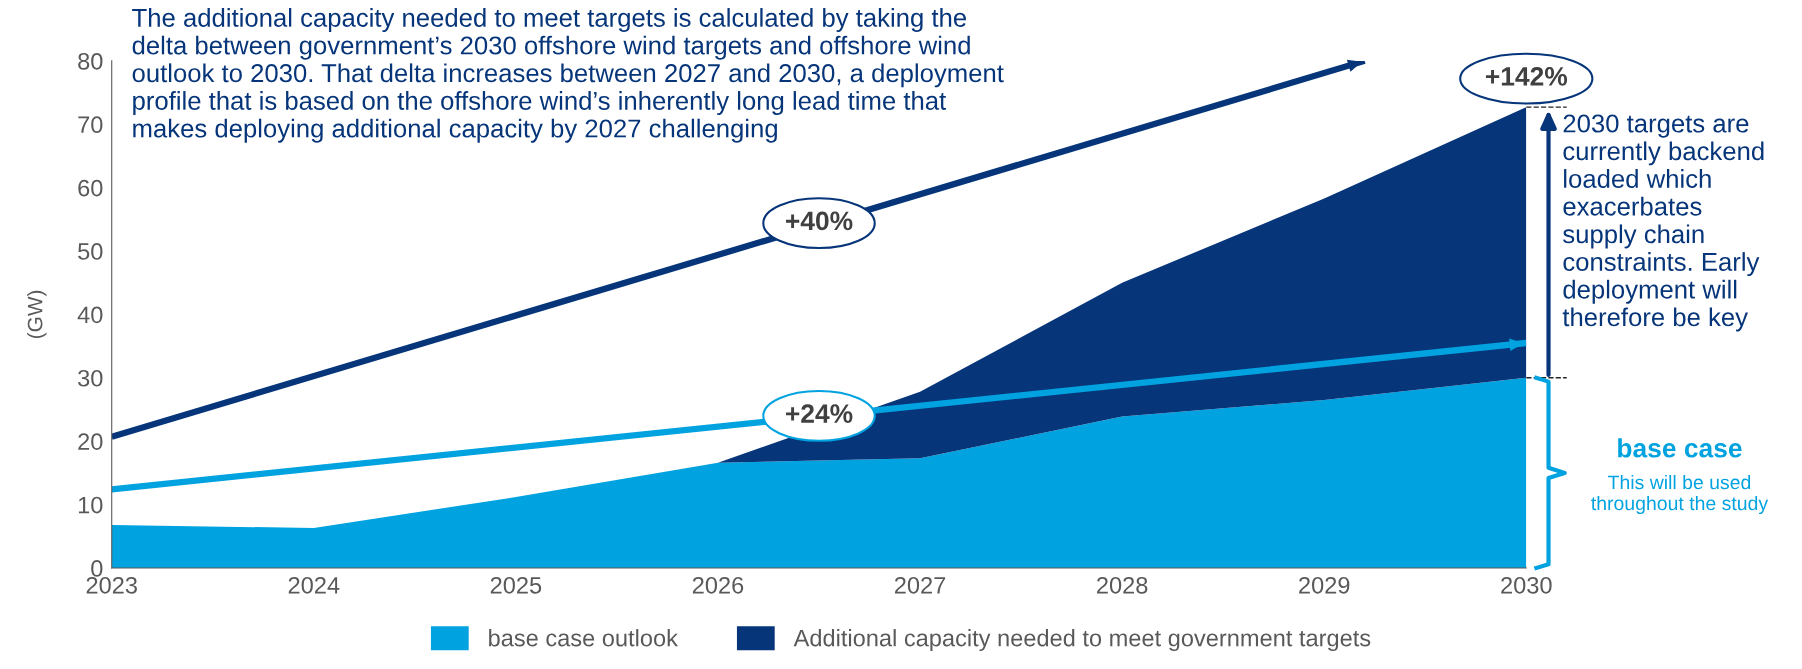 This screenshot has width=1802, height=669. What do you see at coordinates (718, 585) in the screenshot?
I see `x-tick-label: 2026` at bounding box center [718, 585].